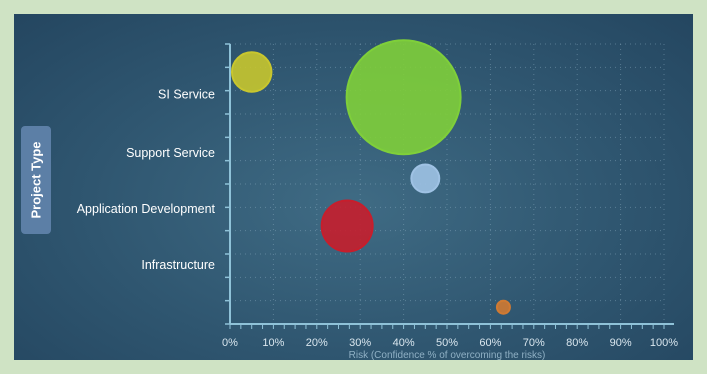 The width and height of the screenshot is (707, 374). What do you see at coordinates (170, 153) in the screenshot?
I see `category-label: Support Service` at bounding box center [170, 153].